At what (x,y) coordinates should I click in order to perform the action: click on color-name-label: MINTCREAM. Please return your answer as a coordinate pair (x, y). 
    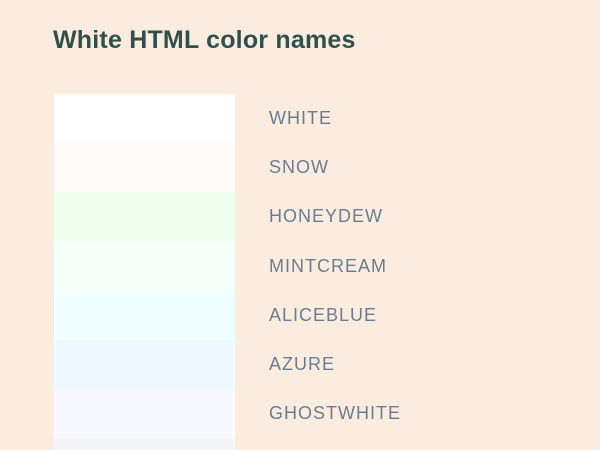
    Looking at the image, I should click on (328, 265).